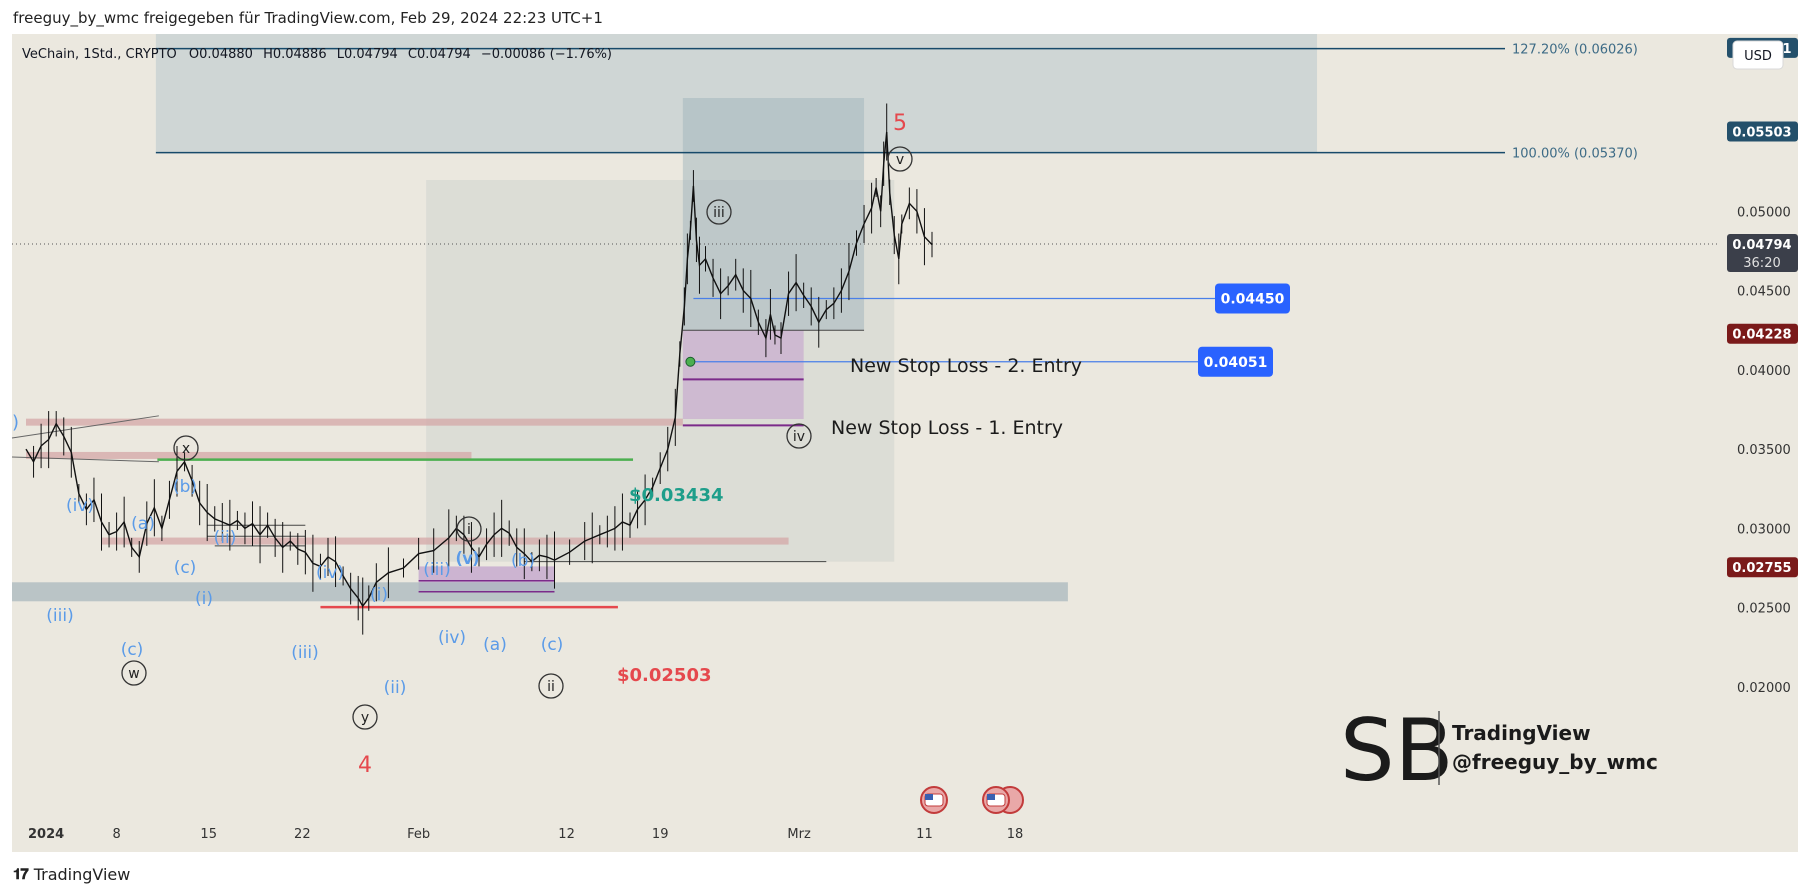 Image resolution: width=1815 pixels, height=896 pixels. I want to click on trend-line, so click(85, 427).